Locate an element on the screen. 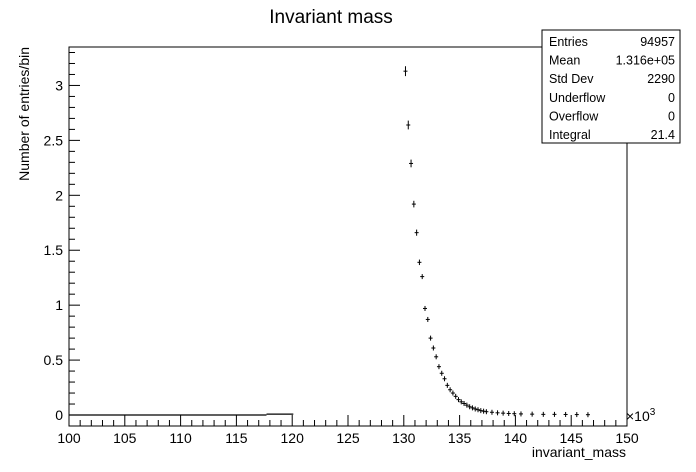 This screenshot has height=472, width=696. x-axis: 100 105 110 115 120 125 130 135 140 145 150 is located at coordinates (348, 430).